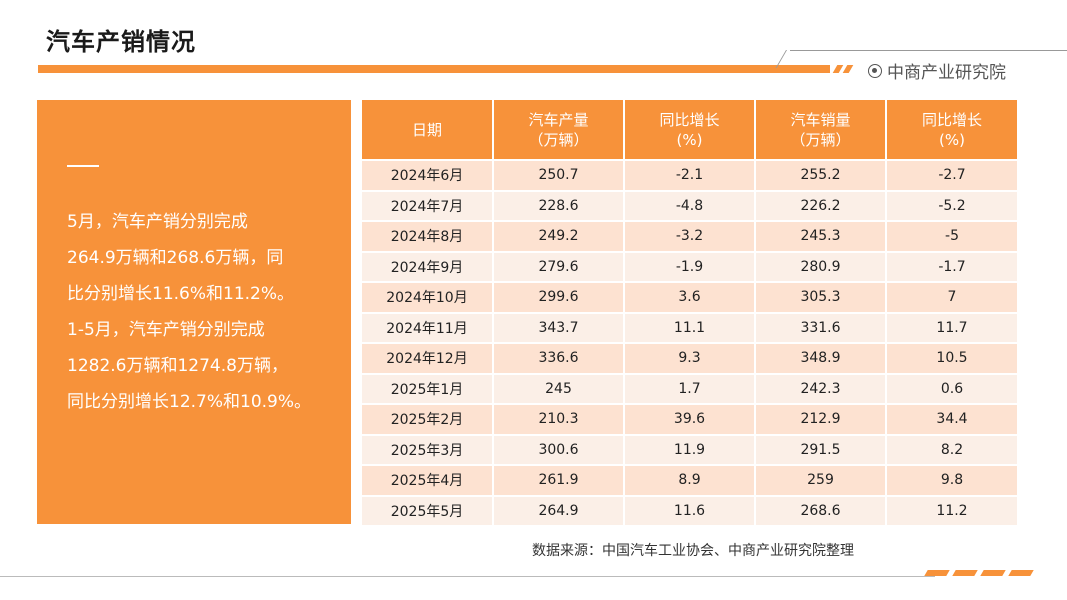  What do you see at coordinates (820, 119) in the screenshot?
I see `header-text: 汽车销量` at bounding box center [820, 119].